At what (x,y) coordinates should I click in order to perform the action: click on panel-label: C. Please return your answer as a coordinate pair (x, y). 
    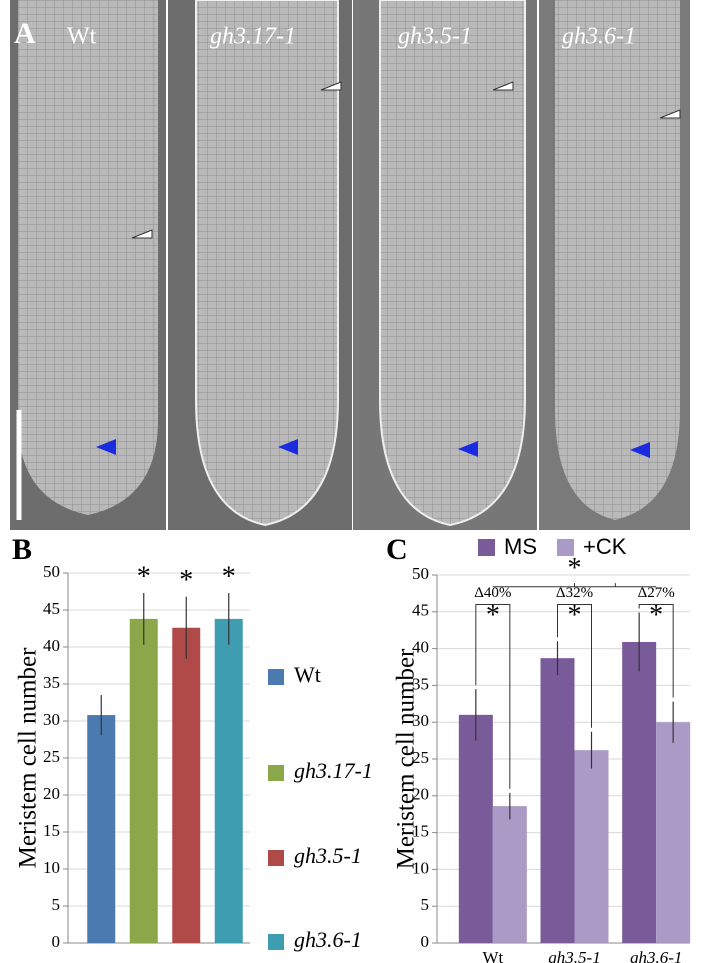
    Looking at the image, I should click on (397, 549).